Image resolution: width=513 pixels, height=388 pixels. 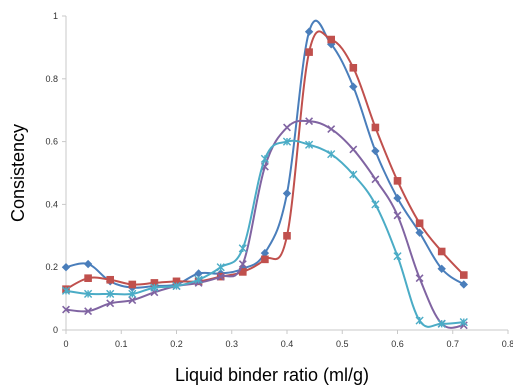 I want to click on y-tick-label: 0, so click(x=55, y=330).